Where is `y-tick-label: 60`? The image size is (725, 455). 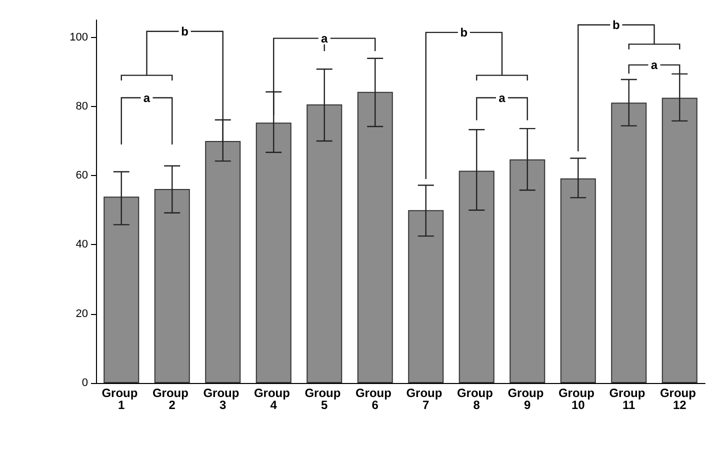
y-tick-label: 60 is located at coordinates (82, 176).